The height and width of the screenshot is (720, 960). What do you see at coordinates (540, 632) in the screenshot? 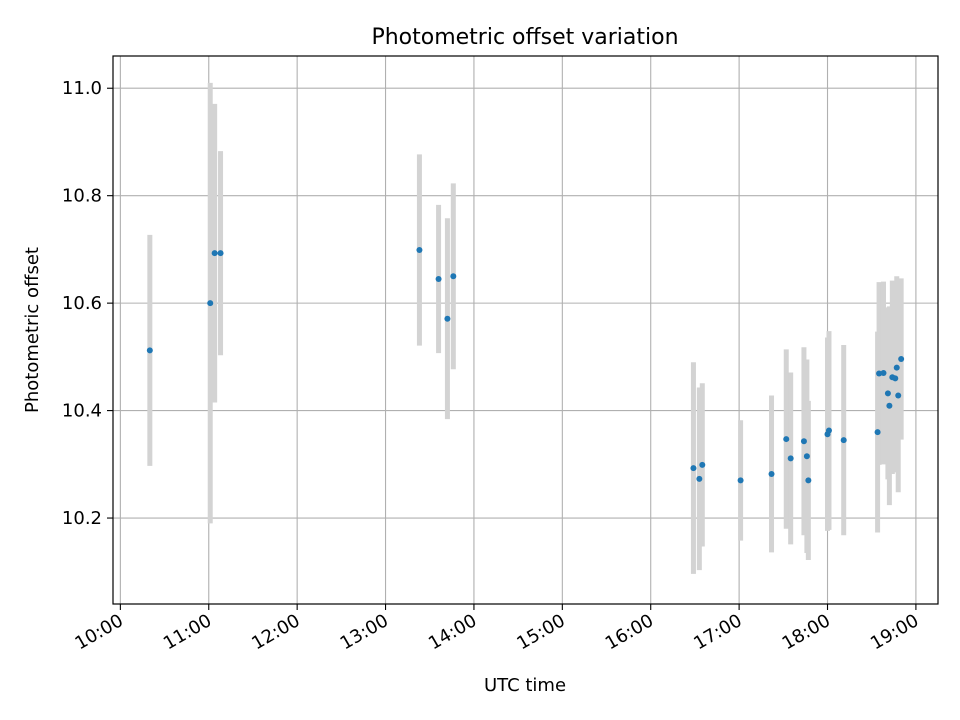
I see `x-tick-label: 15:00` at bounding box center [540, 632].